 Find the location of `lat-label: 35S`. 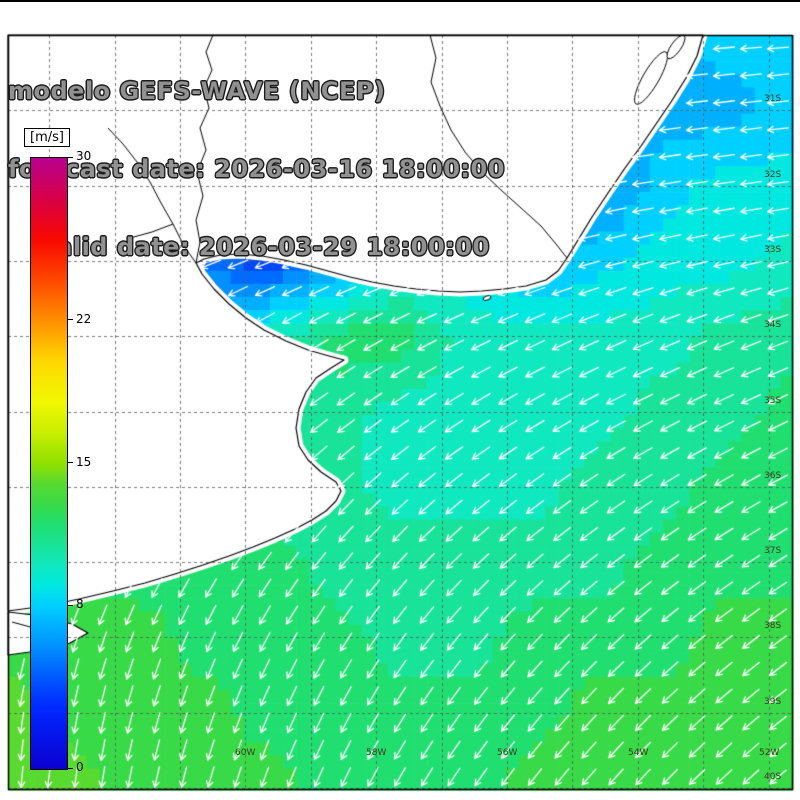

lat-label: 35S is located at coordinates (773, 401).